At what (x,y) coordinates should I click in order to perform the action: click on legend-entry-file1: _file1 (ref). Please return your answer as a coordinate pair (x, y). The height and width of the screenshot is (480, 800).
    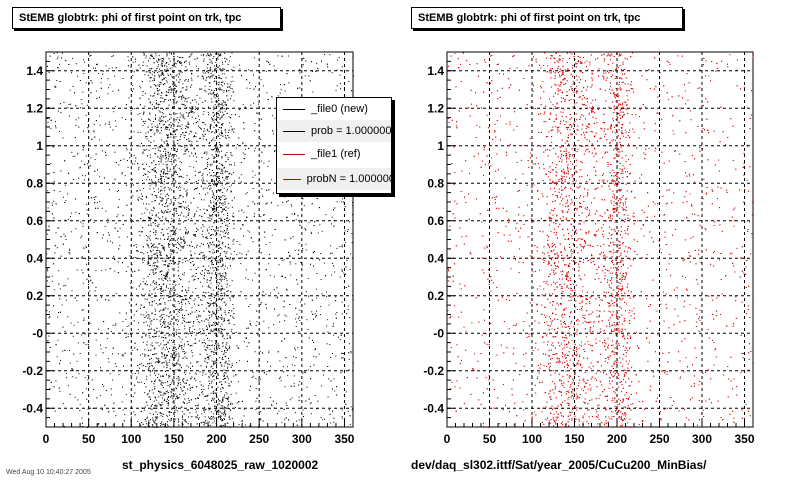
    Looking at the image, I should click on (334, 154).